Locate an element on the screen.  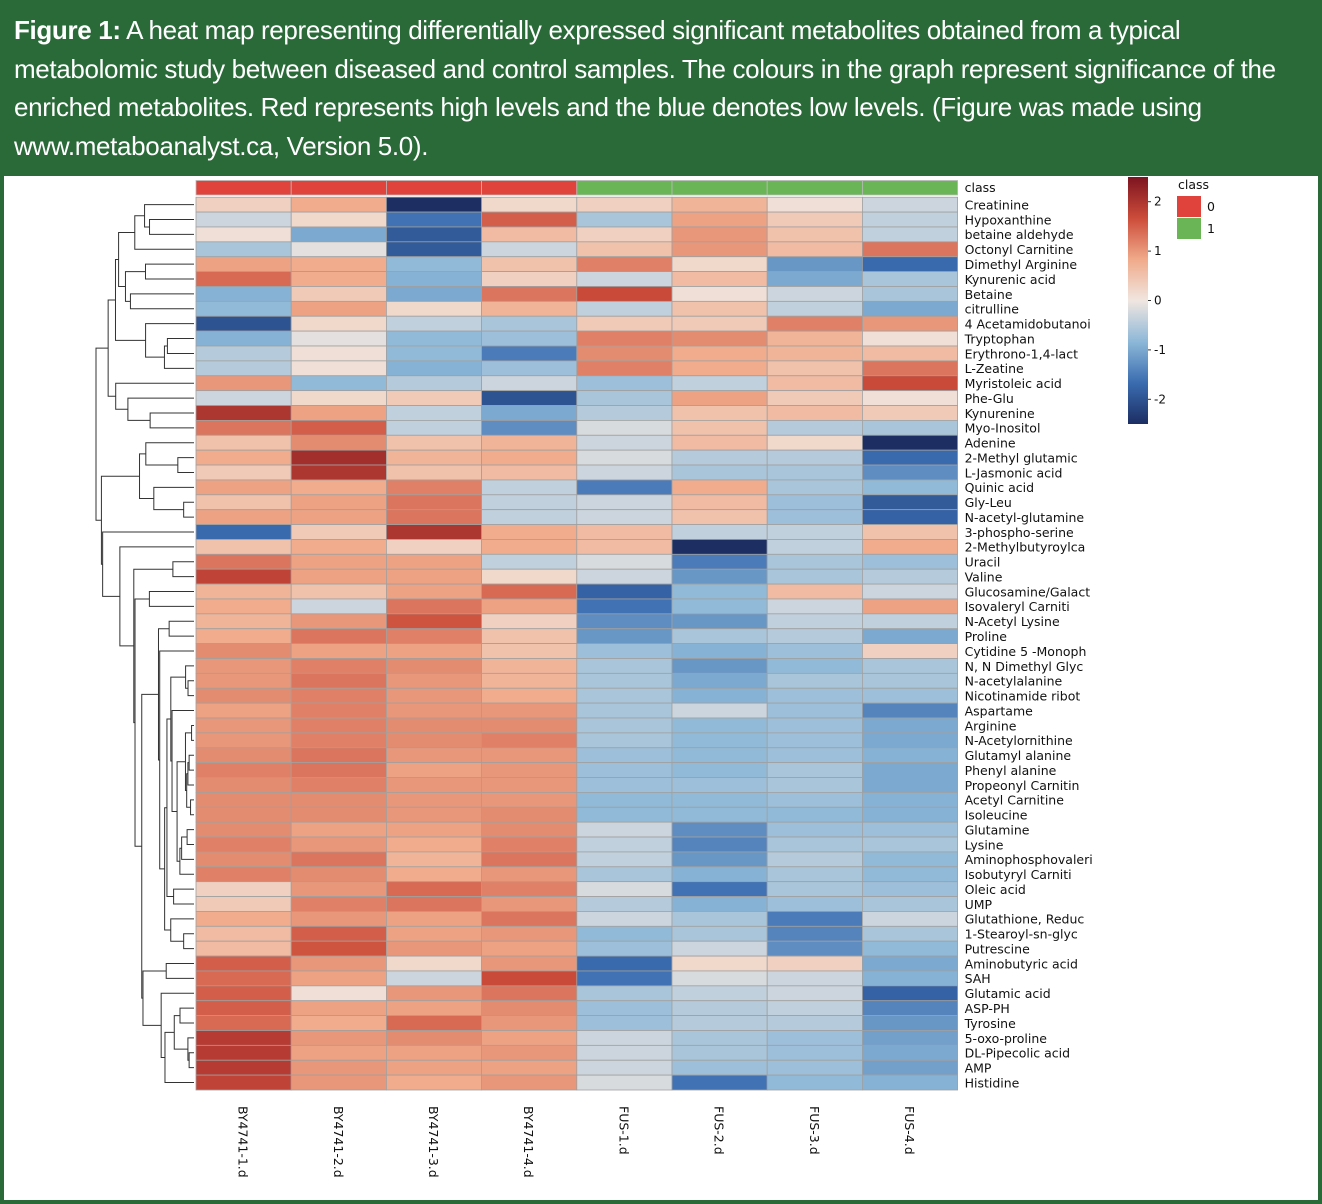
cell-myristoleic-acid-fus-1-d is located at coordinates (624, 383).